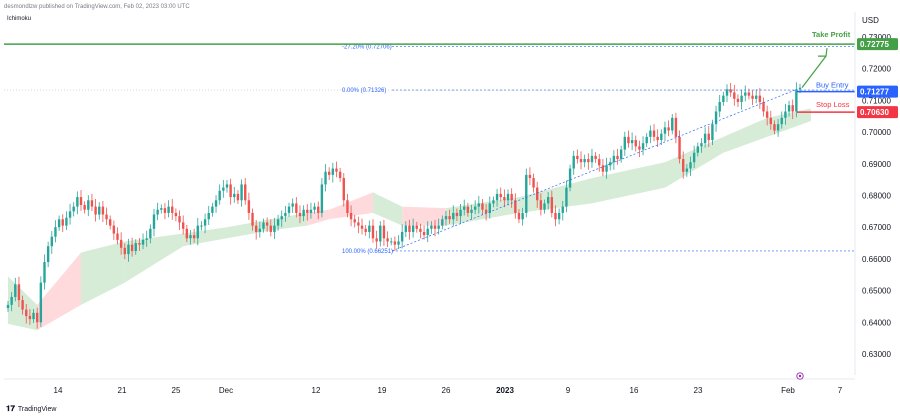  What do you see at coordinates (19, 19) in the screenshot?
I see `indicator-label: Ichimoku` at bounding box center [19, 19].